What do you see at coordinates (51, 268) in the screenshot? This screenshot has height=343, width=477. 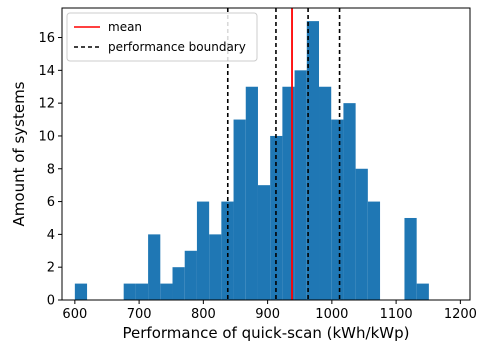 I see `y-tick-label: 2` at bounding box center [51, 268].